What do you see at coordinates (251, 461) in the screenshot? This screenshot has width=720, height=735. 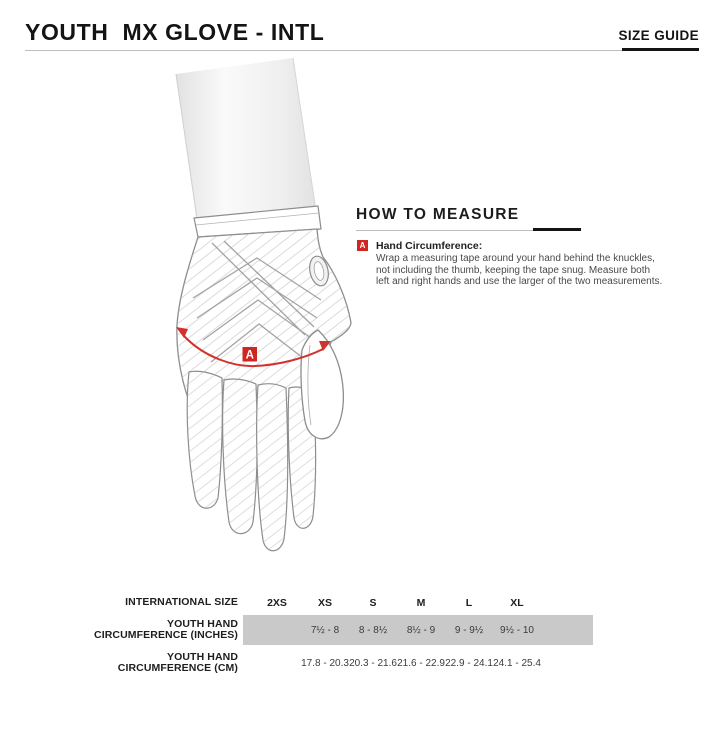 I see `glove-fingers` at bounding box center [251, 461].